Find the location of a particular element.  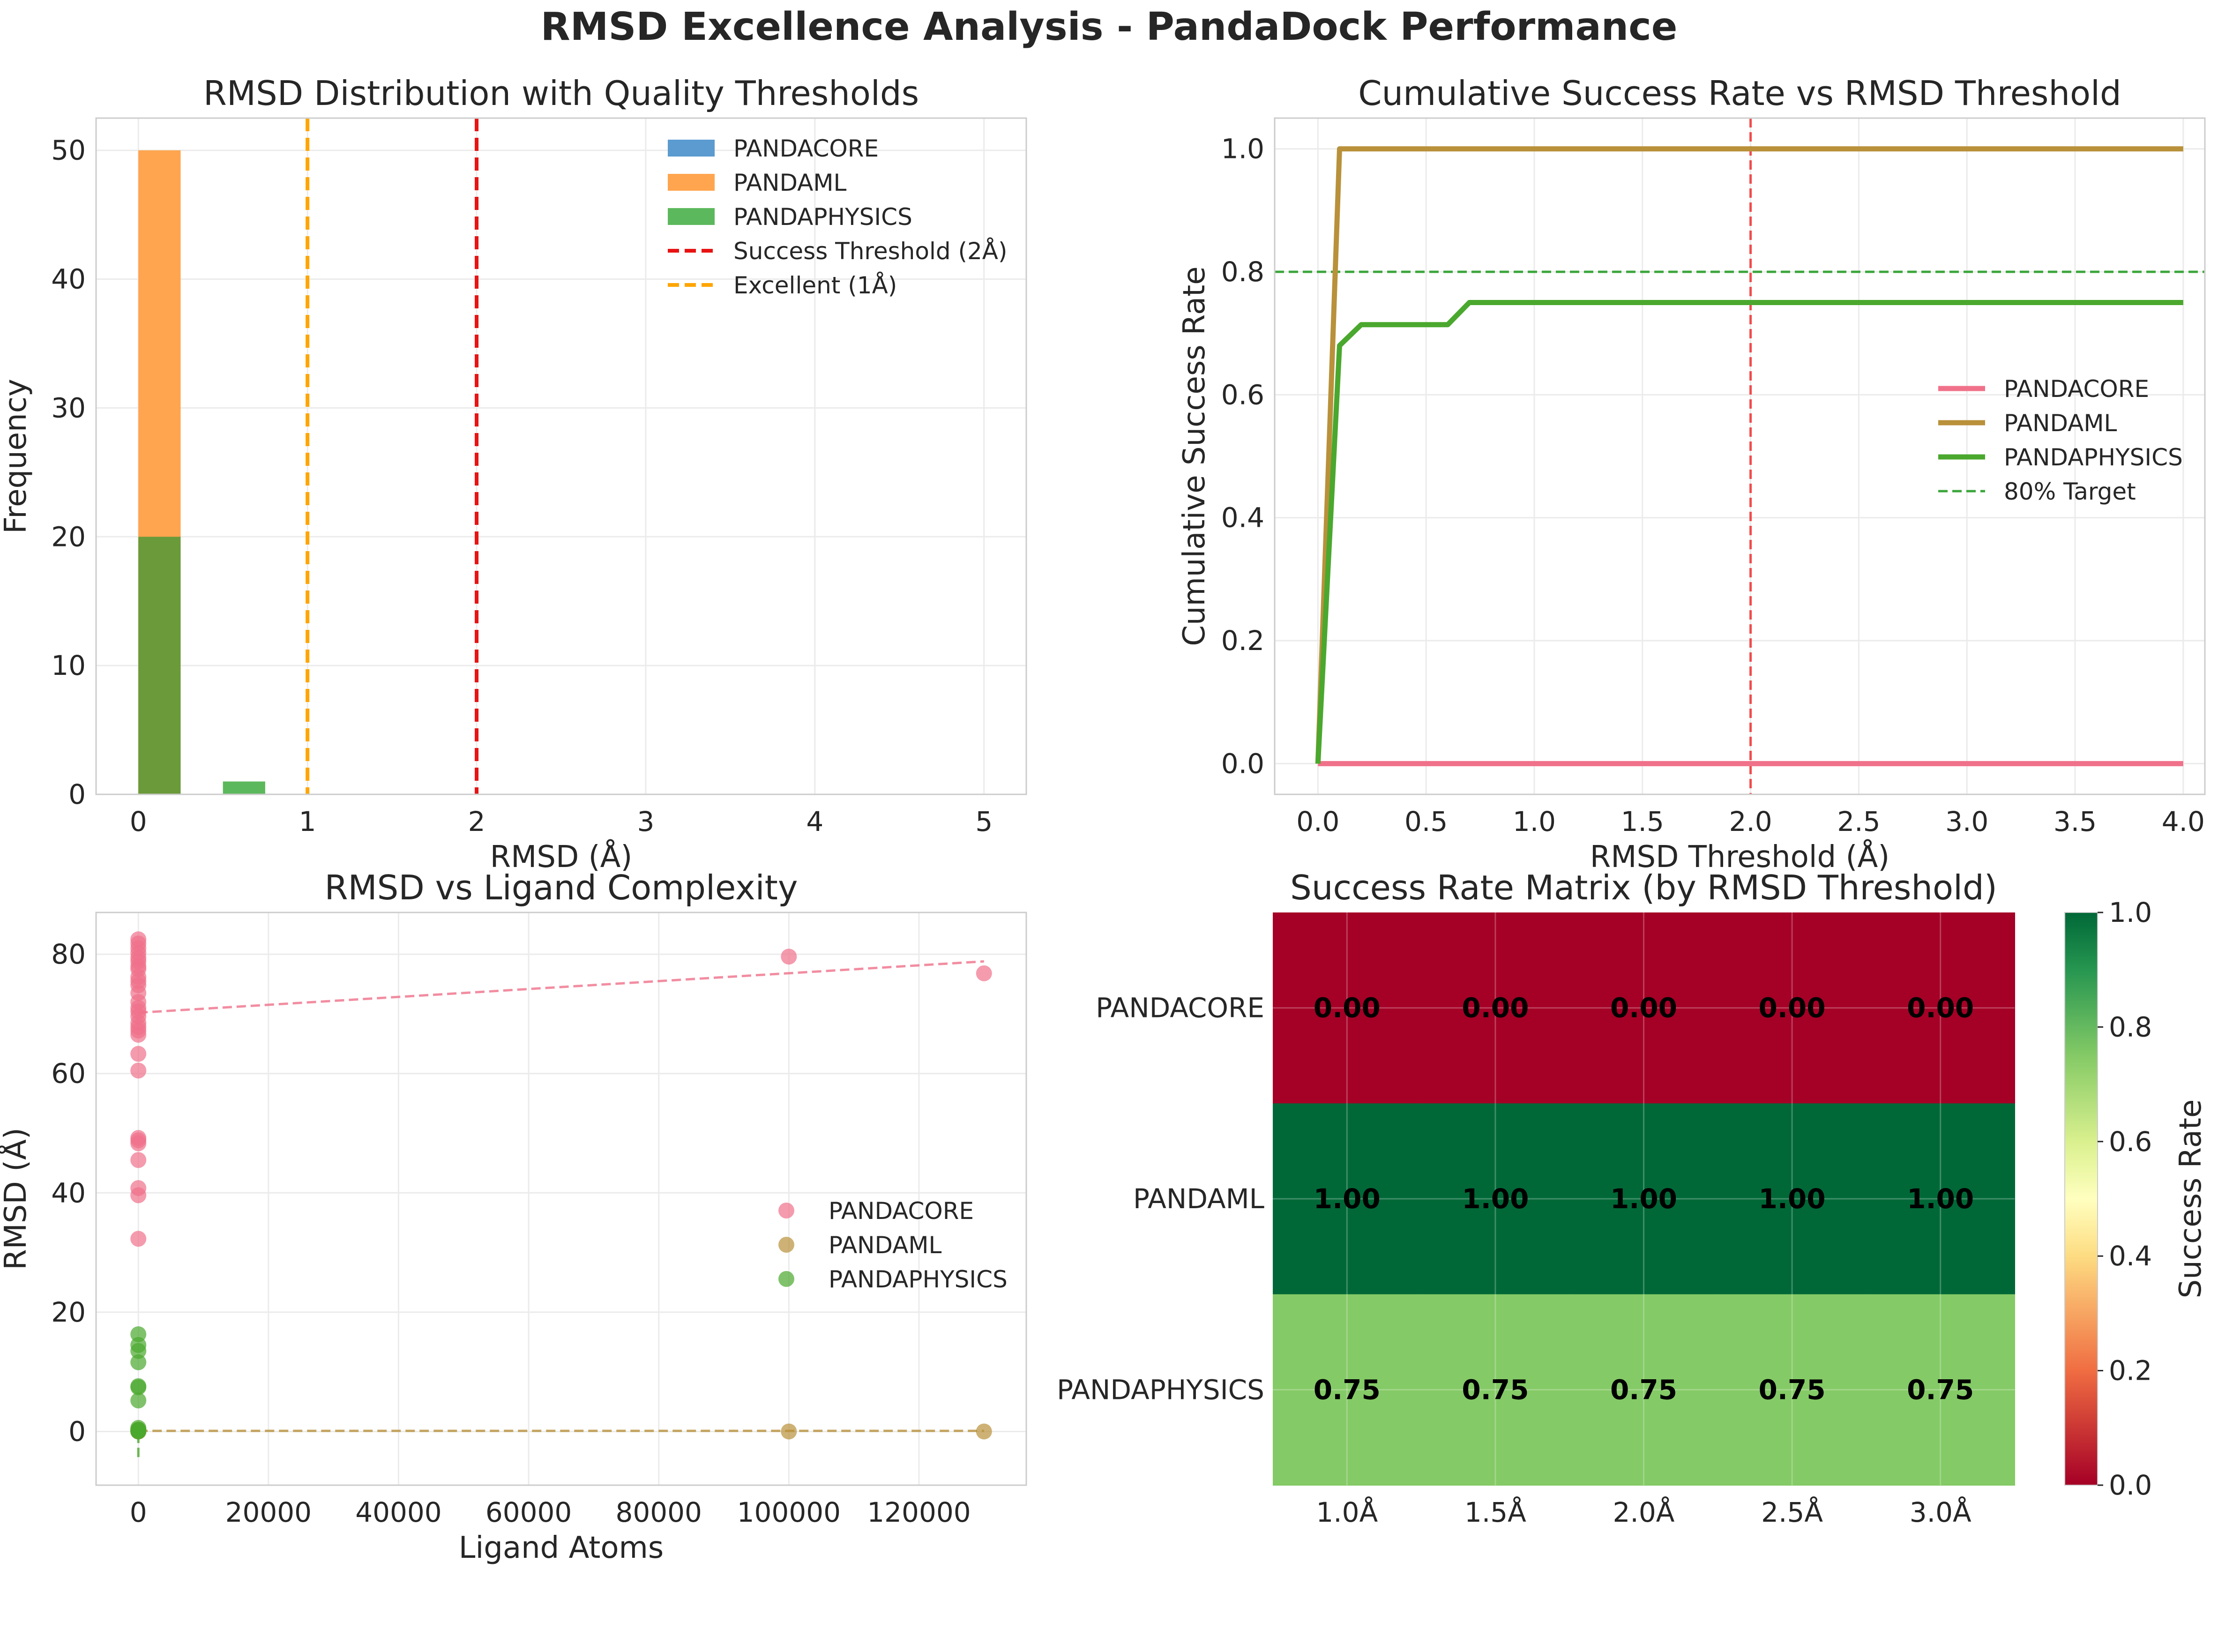

legend-label: Success Threshold (2Å) is located at coordinates (870, 252).